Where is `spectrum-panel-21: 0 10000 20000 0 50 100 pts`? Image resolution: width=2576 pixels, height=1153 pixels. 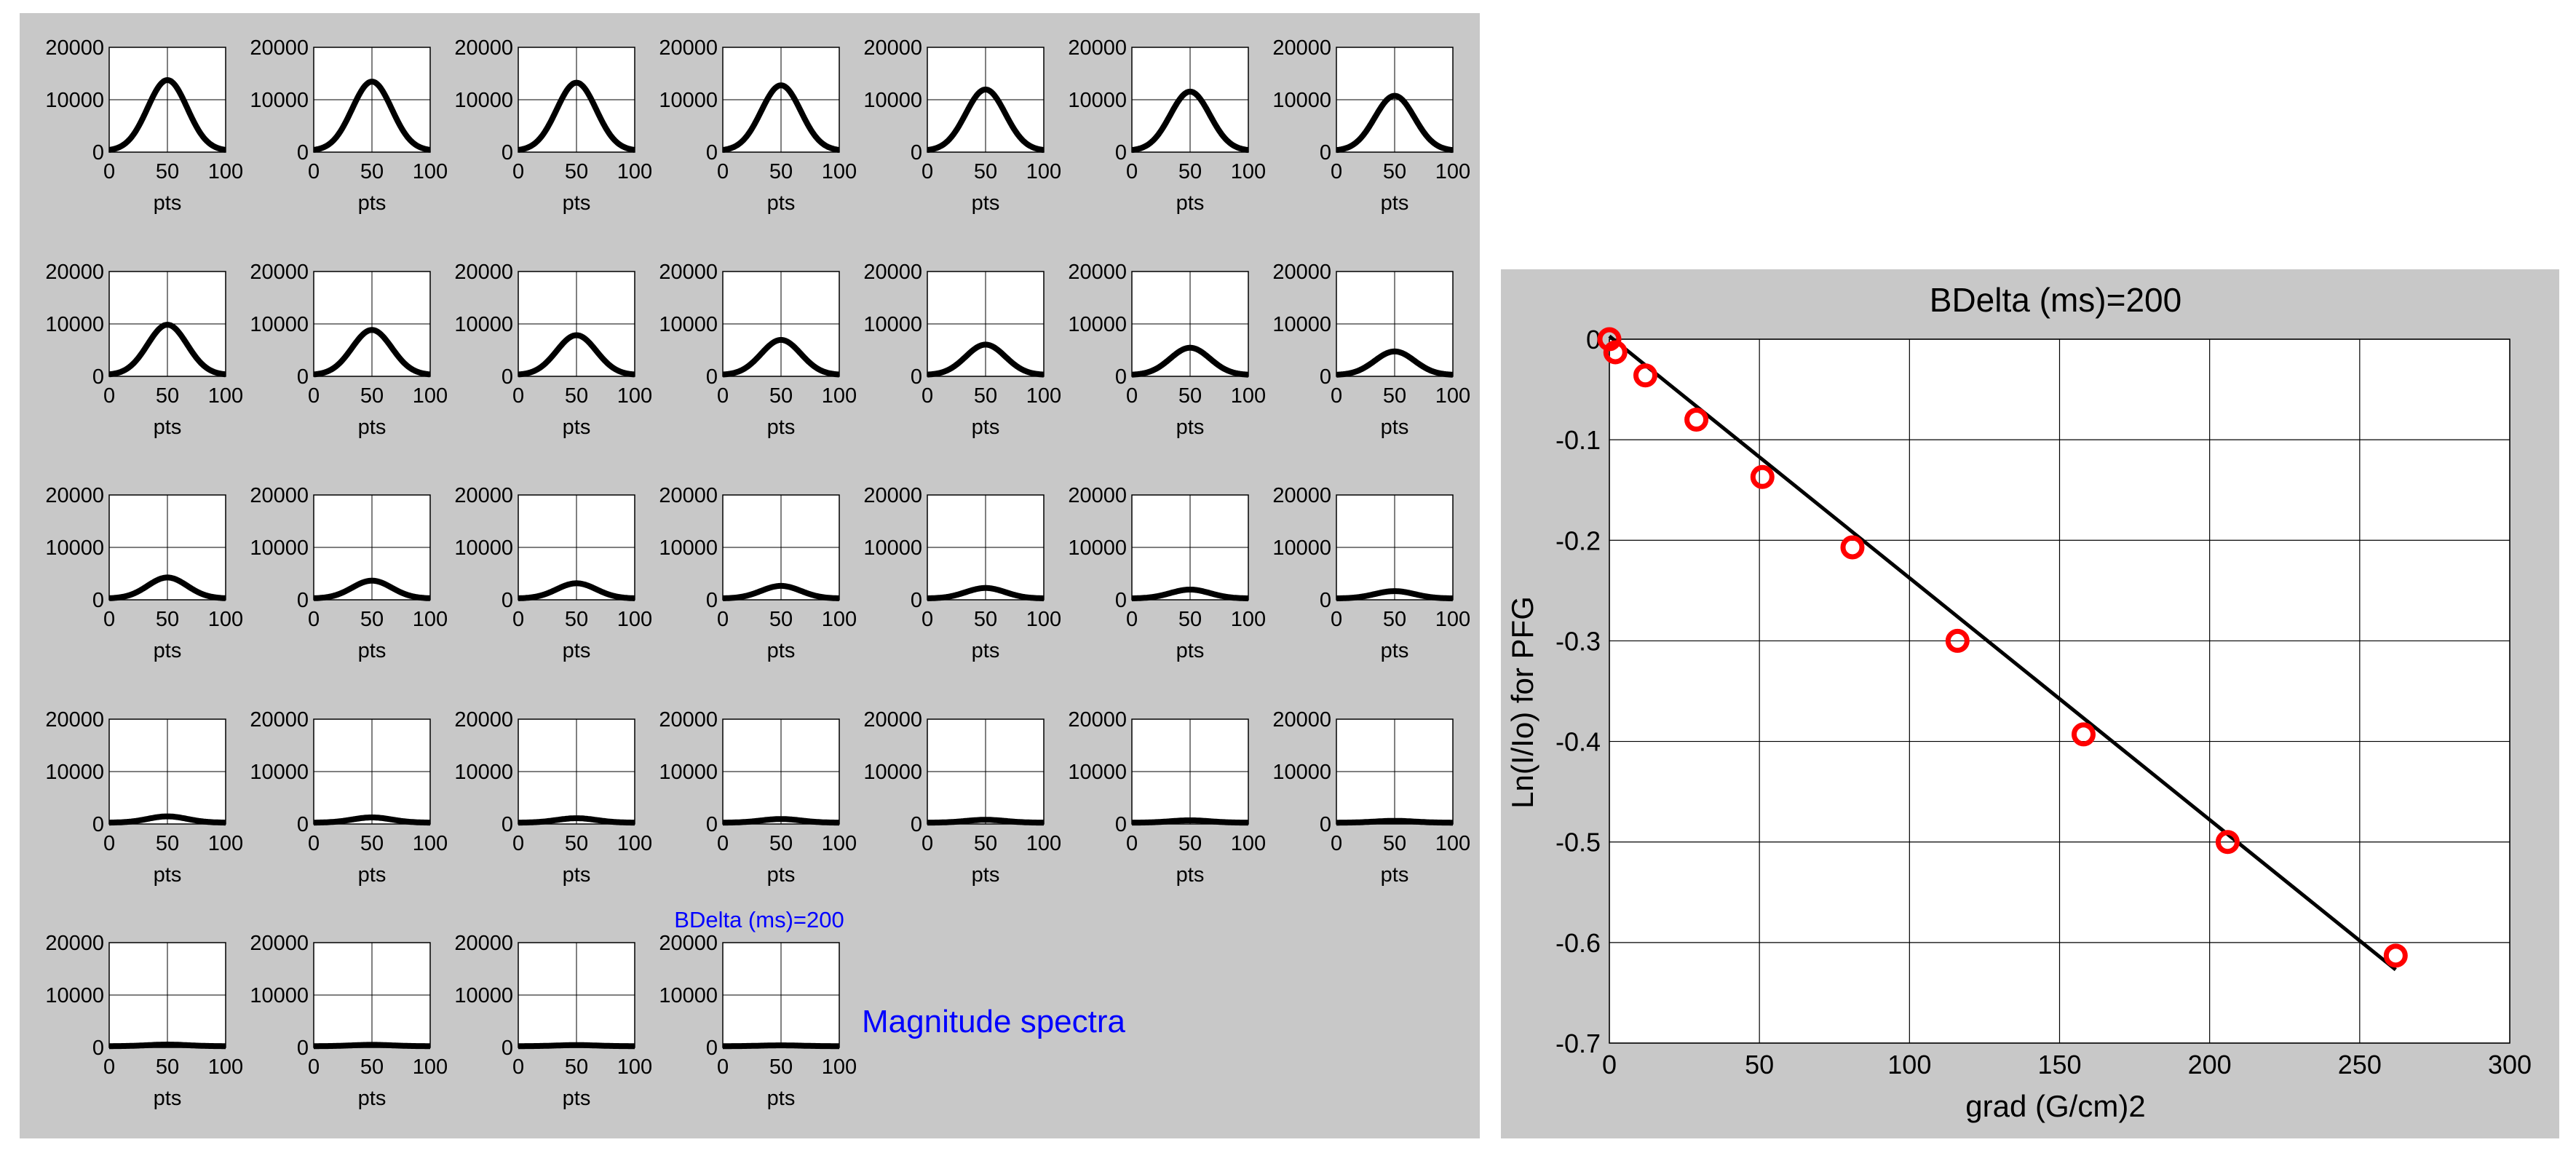 spectrum-panel-21: 0 10000 20000 0 50 100 pts is located at coordinates (1371, 573).